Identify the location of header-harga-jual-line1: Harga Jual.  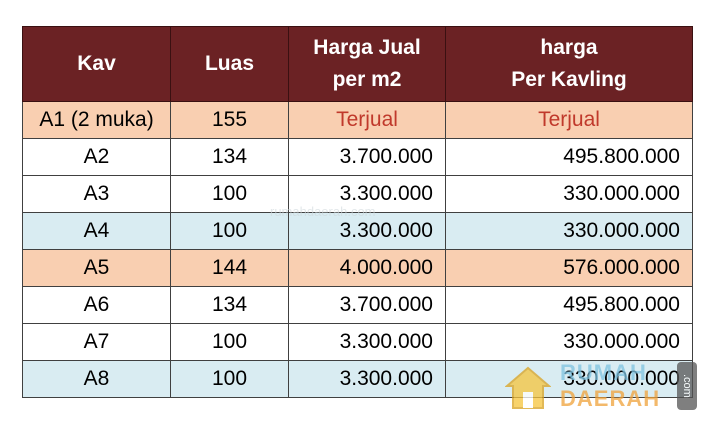
(367, 47).